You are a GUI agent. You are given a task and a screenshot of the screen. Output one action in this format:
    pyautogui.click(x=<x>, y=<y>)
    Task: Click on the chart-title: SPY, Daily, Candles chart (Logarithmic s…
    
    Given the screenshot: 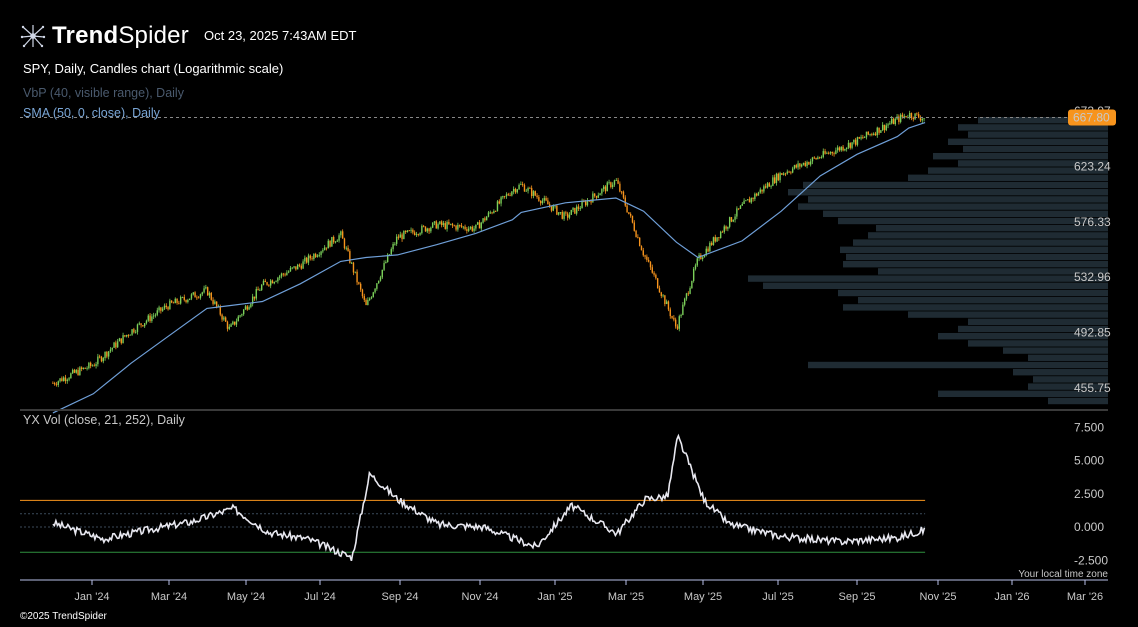 What is the action you would take?
    pyautogui.click(x=153, y=68)
    